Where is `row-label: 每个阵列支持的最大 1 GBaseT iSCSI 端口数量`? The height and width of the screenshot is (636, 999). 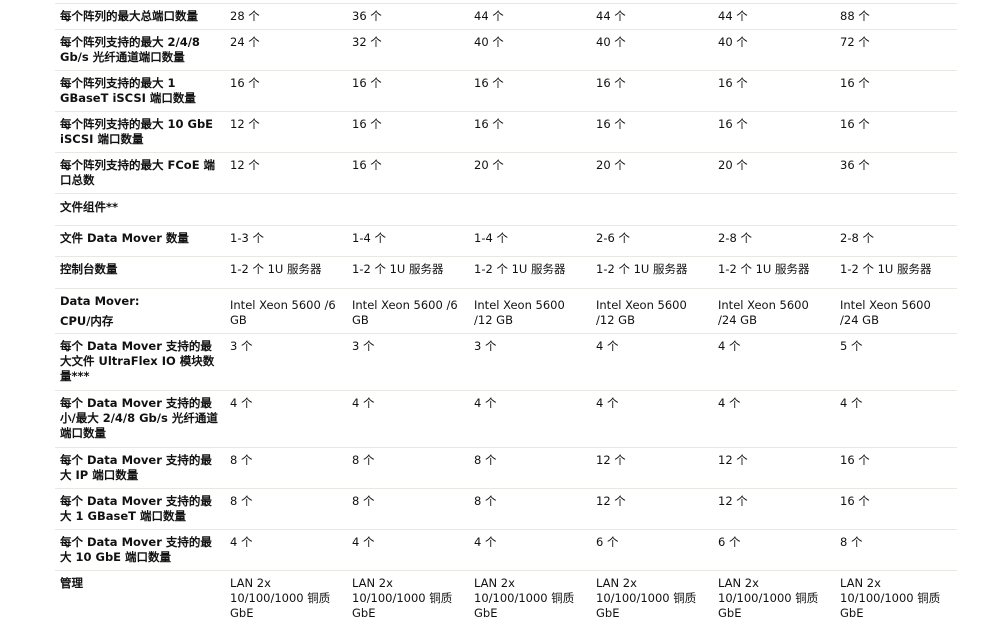 row-label: 每个阵列支持的最大 1 GBaseT iSCSI 端口数量 is located at coordinates (140, 91).